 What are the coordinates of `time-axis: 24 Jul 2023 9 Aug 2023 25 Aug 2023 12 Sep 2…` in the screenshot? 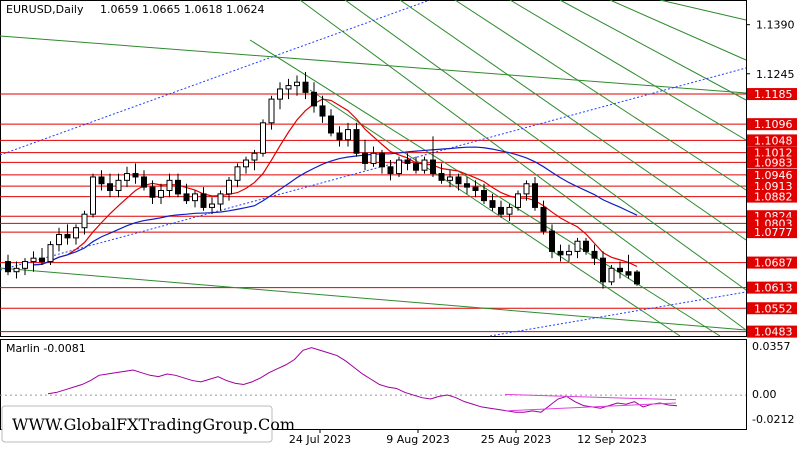 It's located at (468, 437).